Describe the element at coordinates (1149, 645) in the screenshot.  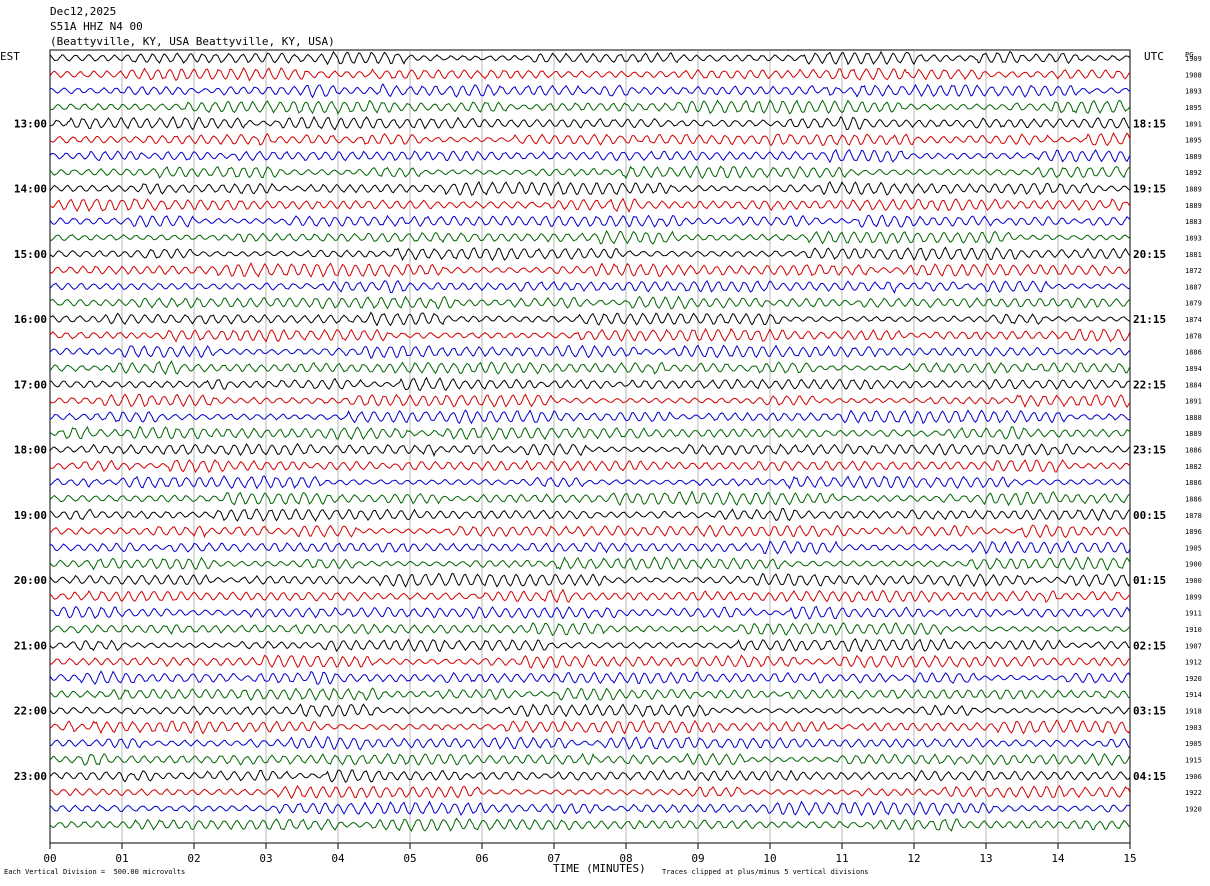
I see `right-hour-label: 02:15` at that location.